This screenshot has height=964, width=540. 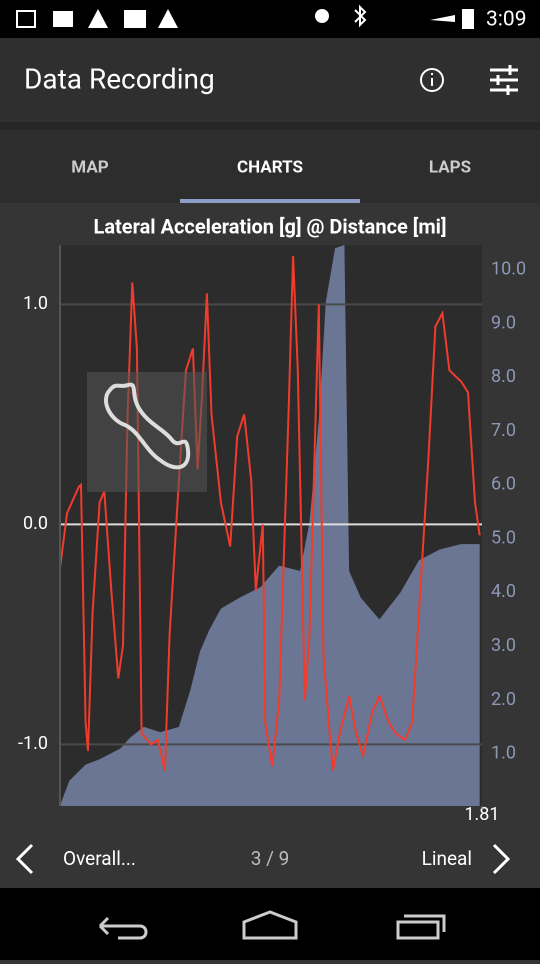 I want to click on status-icons, so click(x=245, y=16).